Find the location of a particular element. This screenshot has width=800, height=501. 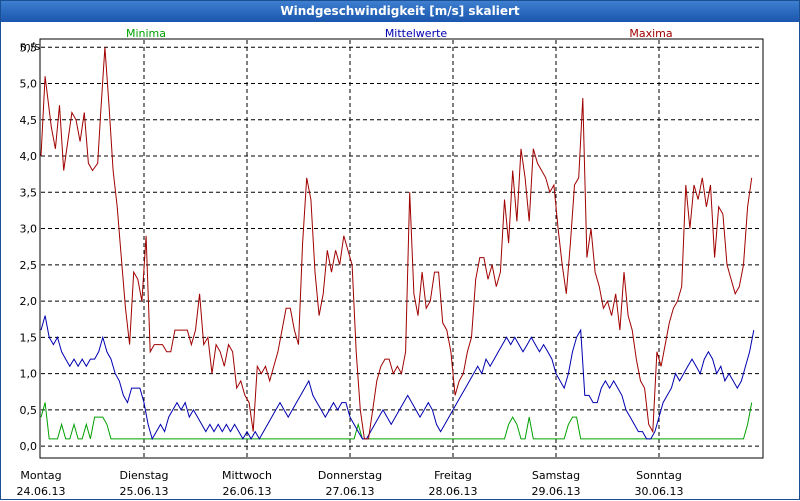

x-tick-date: 29.06.13 is located at coordinates (556, 491).